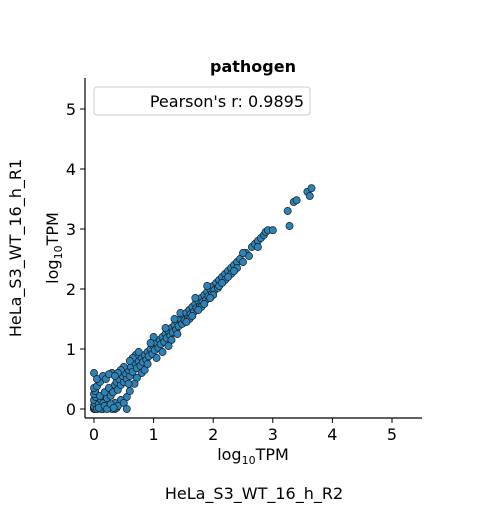 The image size is (500, 510). What do you see at coordinates (71, 109) in the screenshot?
I see `y-tick-label: 5` at bounding box center [71, 109].